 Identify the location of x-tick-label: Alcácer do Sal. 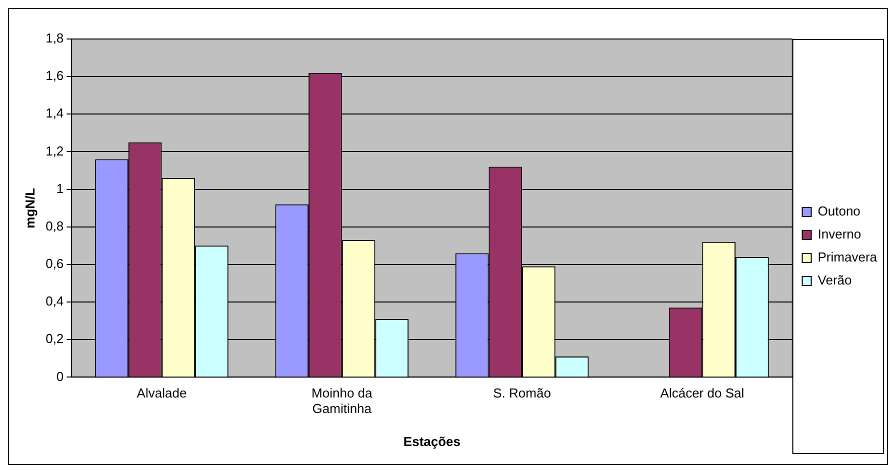
(702, 393).